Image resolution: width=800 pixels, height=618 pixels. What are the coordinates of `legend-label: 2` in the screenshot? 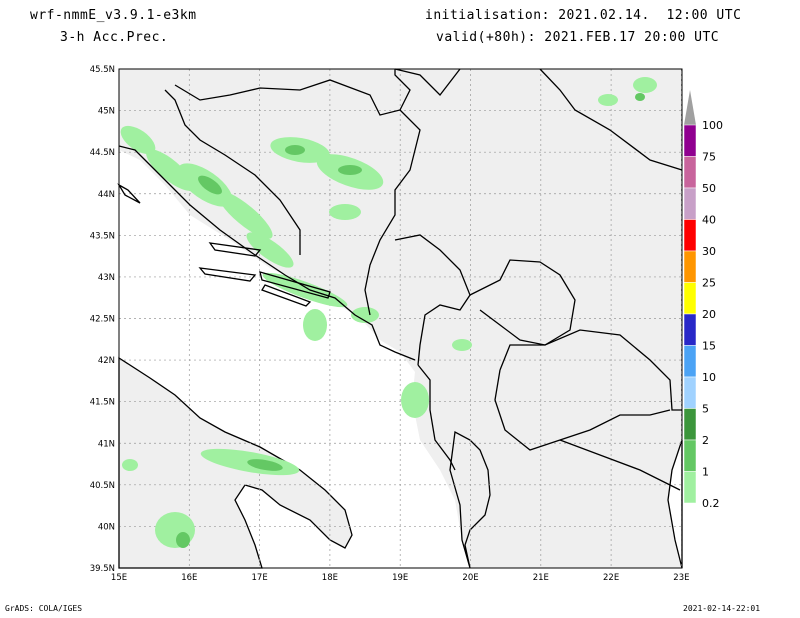 It's located at (705, 440).